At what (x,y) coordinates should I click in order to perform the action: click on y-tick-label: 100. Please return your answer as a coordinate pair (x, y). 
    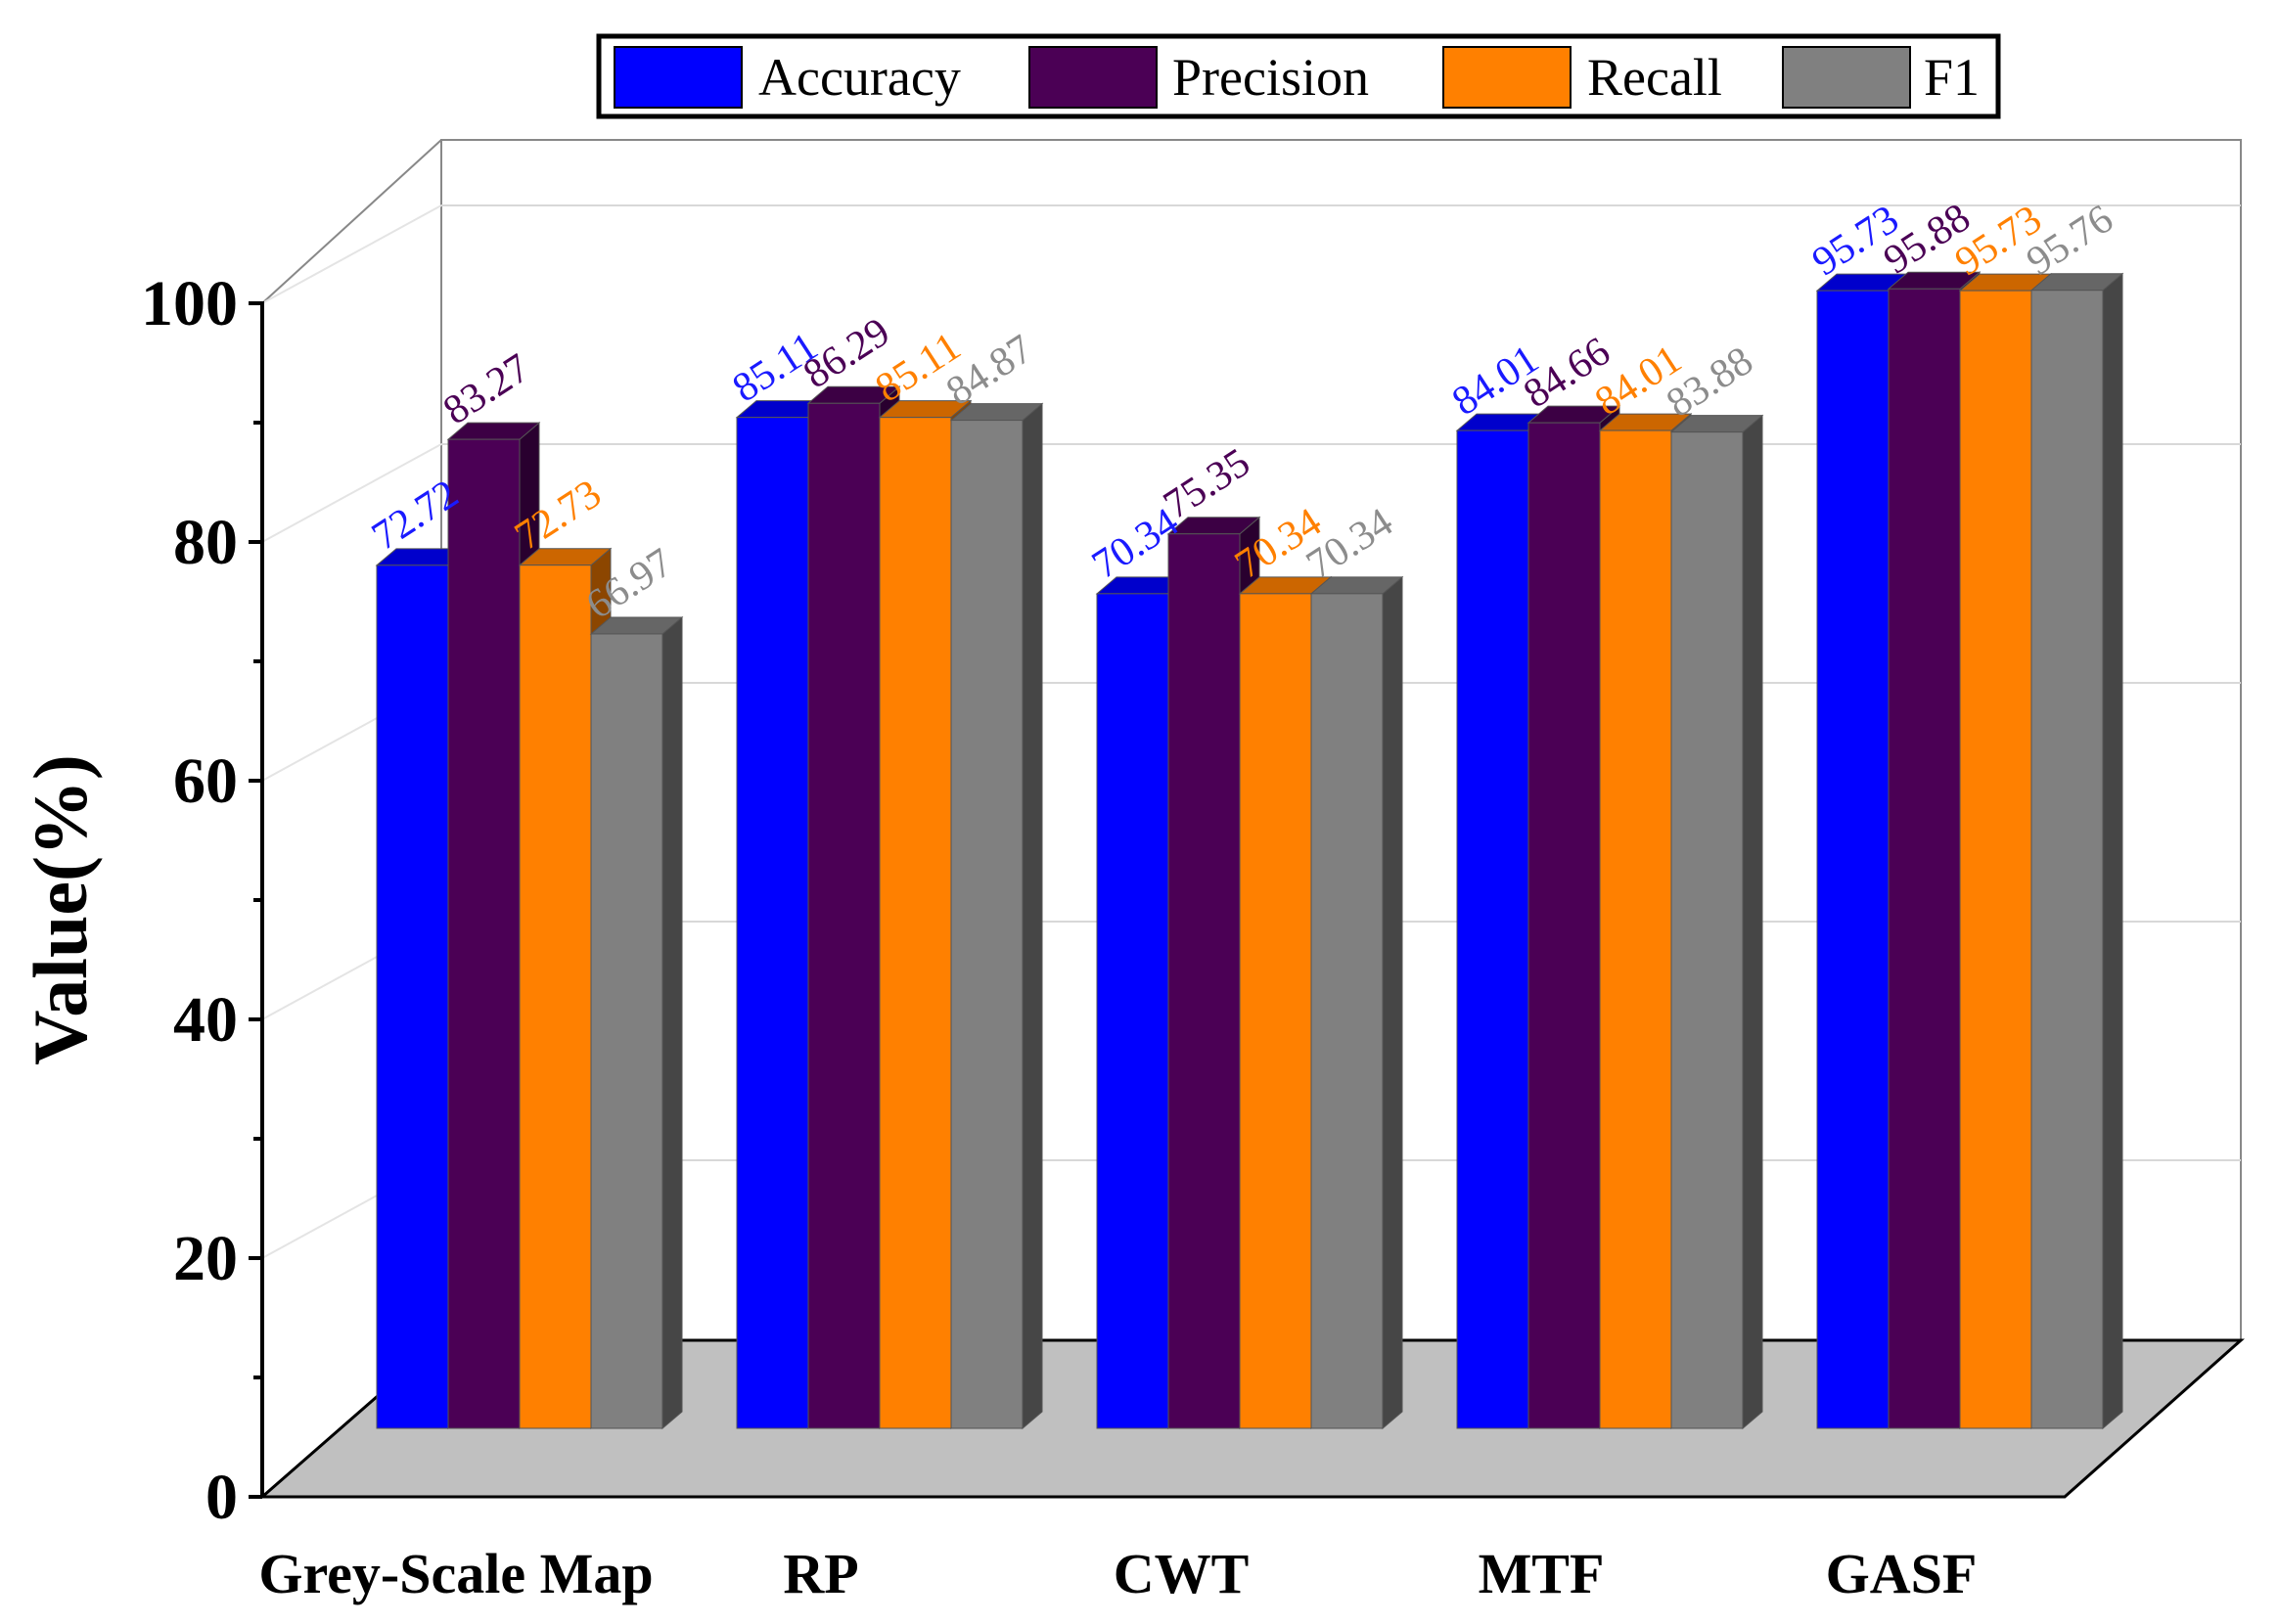
    Looking at the image, I should click on (189, 303).